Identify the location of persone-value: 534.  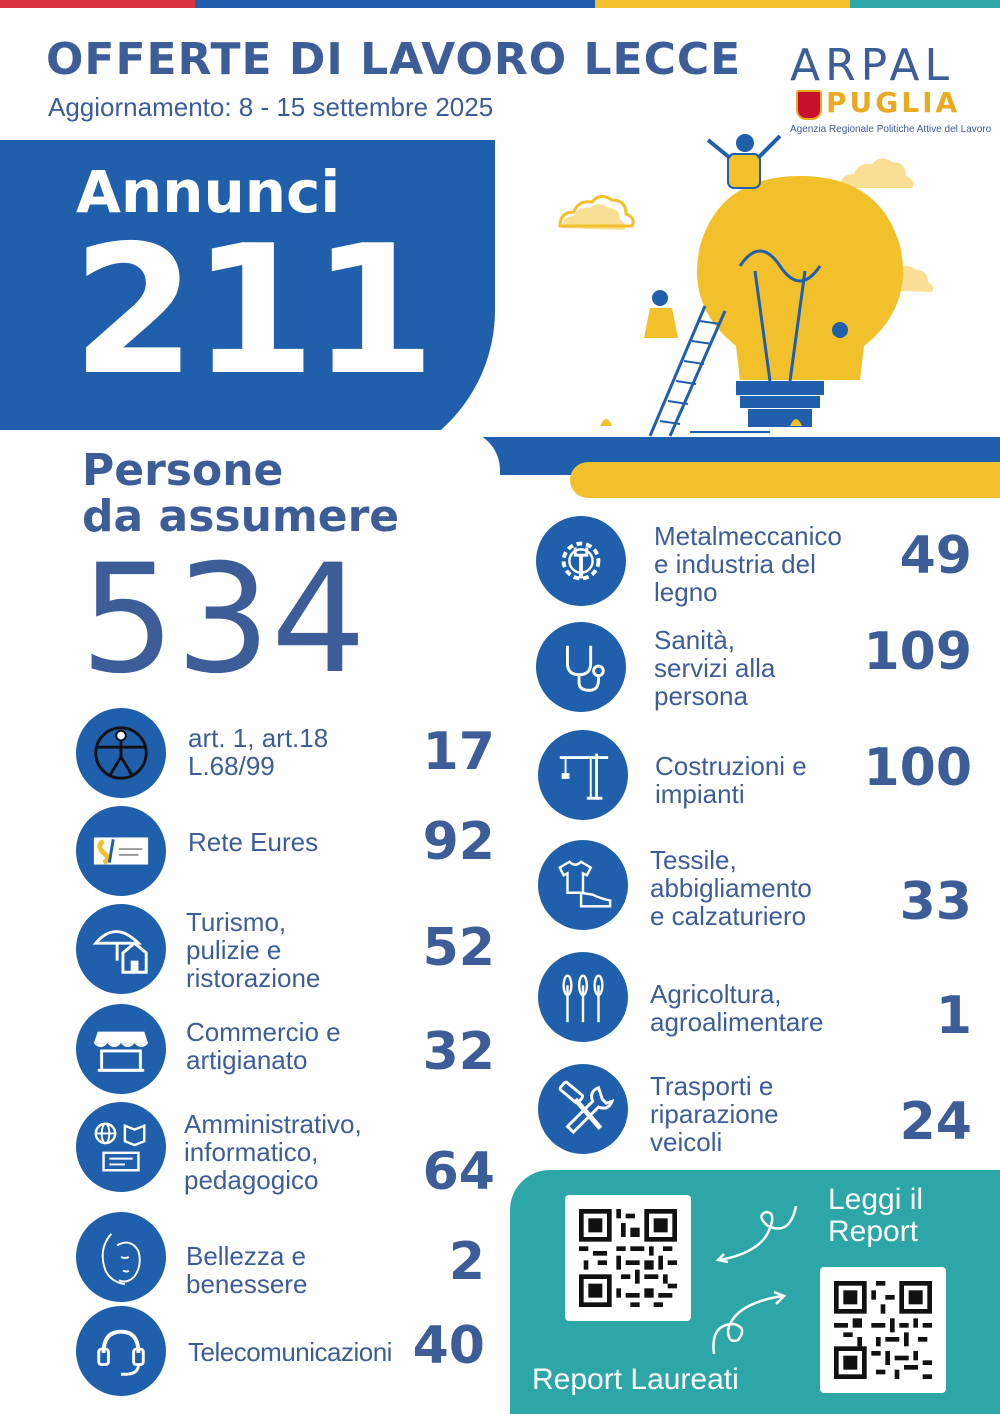
(223, 620).